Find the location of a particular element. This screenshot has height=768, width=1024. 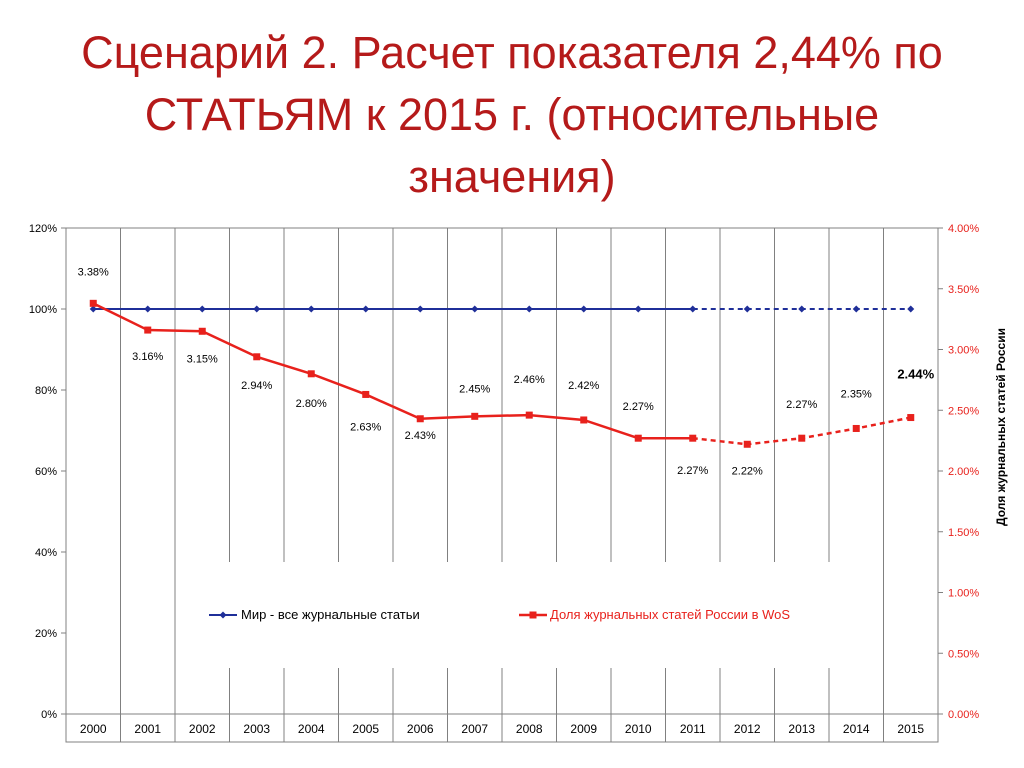

data-label: 2.42% is located at coordinates (583, 386).